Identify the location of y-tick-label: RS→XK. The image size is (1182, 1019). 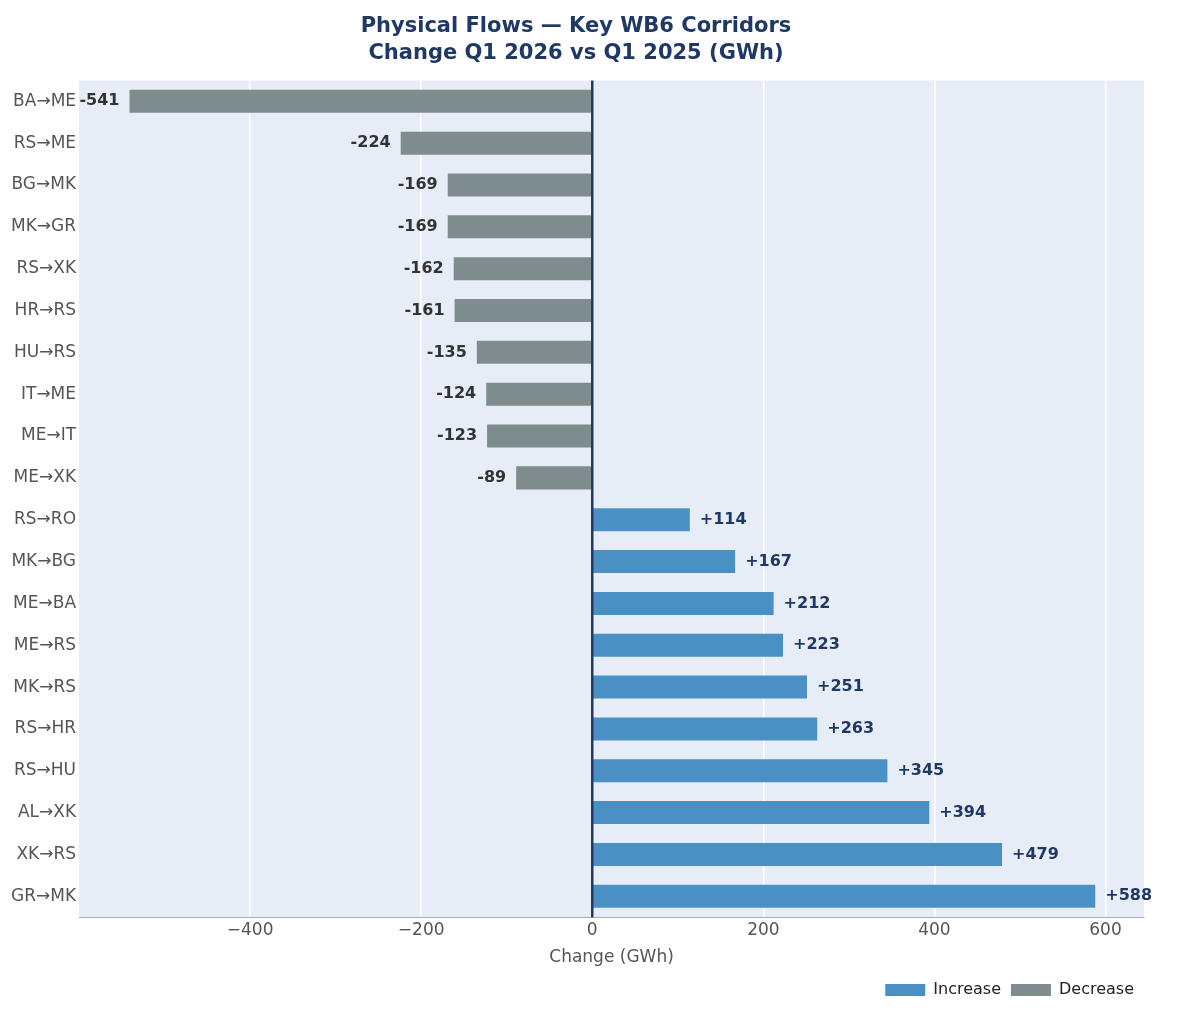
(46, 267).